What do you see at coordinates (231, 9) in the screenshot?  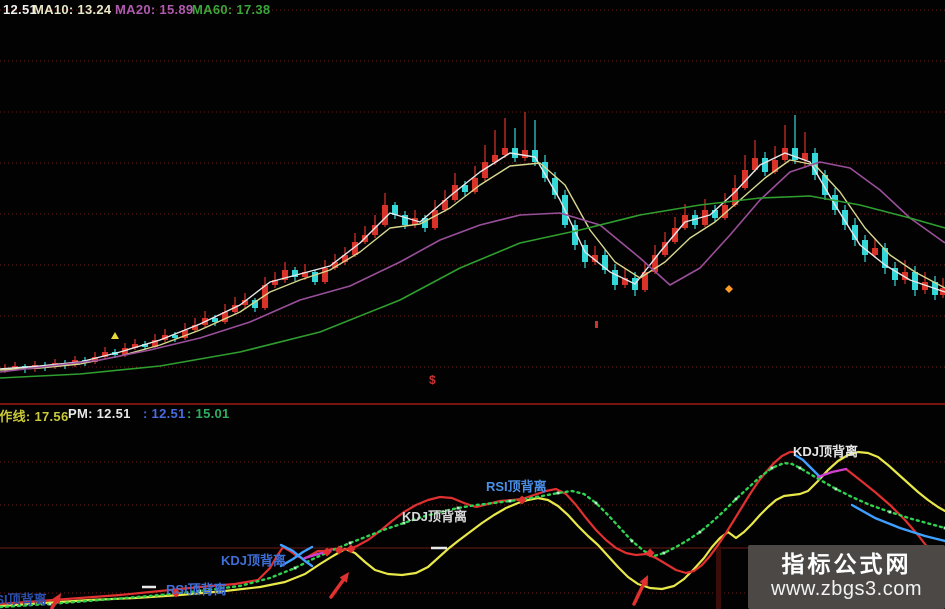 I see `ma60-value-label: MA60: 17.38` at bounding box center [231, 9].